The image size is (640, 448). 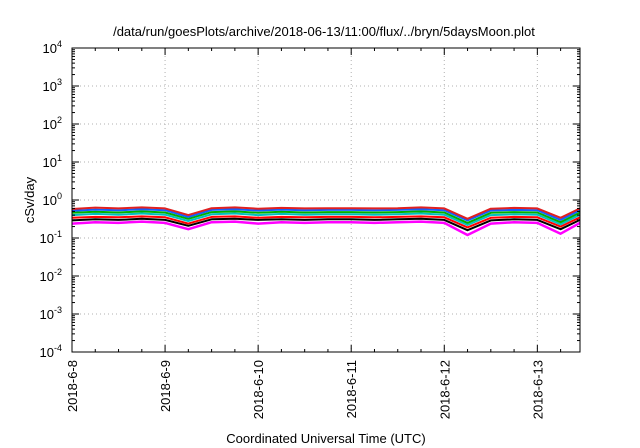 I want to click on y-tick-label: 10³, so click(x=52, y=85).